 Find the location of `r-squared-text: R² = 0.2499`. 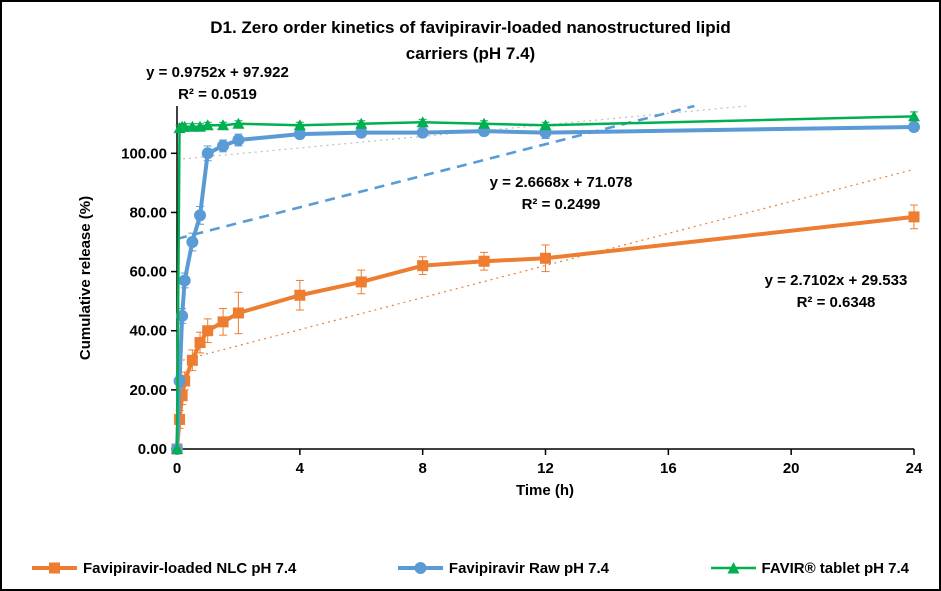

r-squared-text: R² = 0.2499 is located at coordinates (561, 204).